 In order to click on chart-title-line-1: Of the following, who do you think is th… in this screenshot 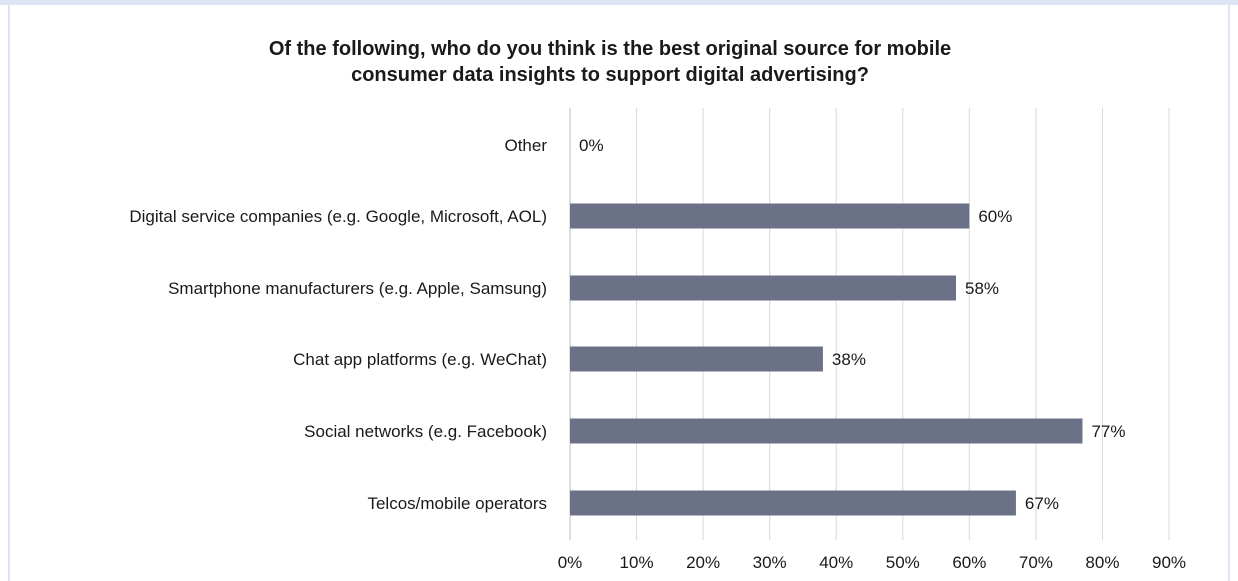, I will do `click(610, 49)`.